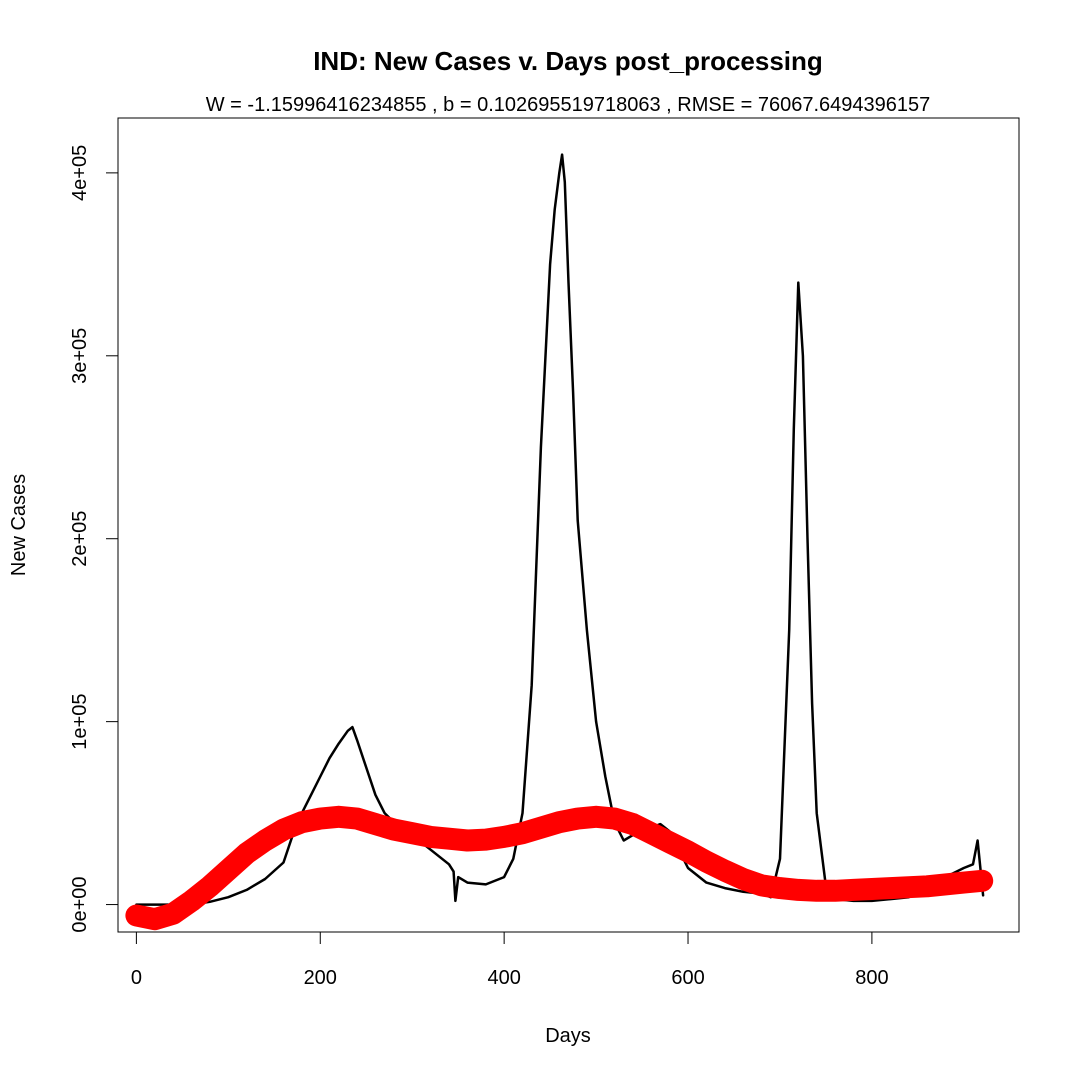  I want to click on y-axis-label: New Cases, so click(19, 525).